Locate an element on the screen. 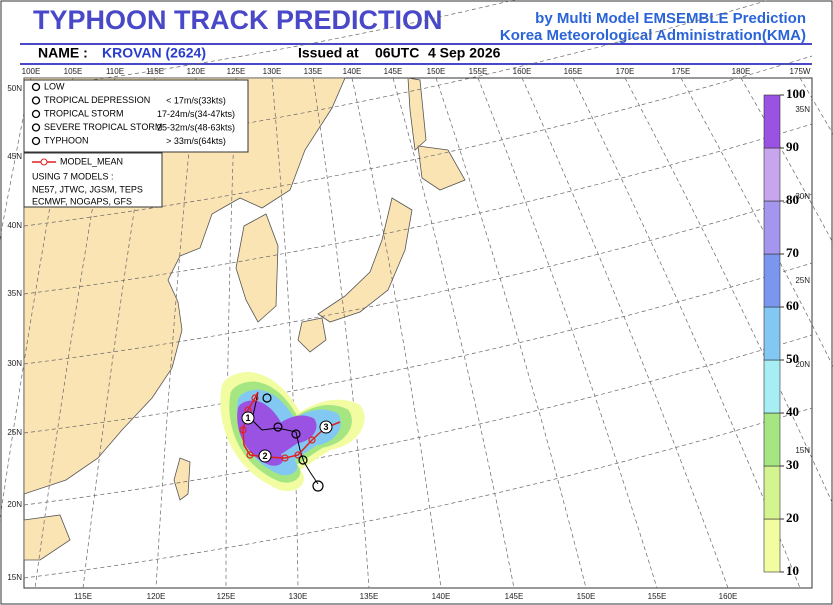  track-label-ring is located at coordinates (248, 418).